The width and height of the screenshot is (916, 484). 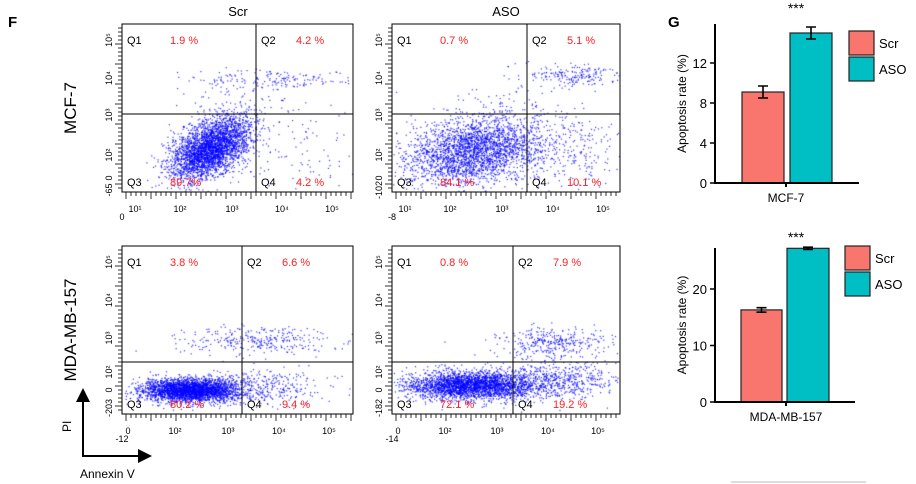 I want to click on x-tick-label: 10¹, so click(x=134, y=209).